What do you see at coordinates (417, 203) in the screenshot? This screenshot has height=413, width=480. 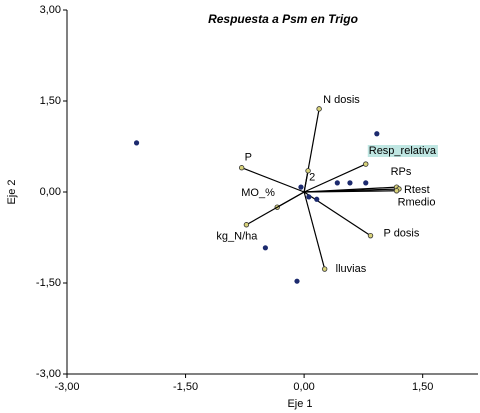 I see `vector-label: Rmedio` at bounding box center [417, 203].